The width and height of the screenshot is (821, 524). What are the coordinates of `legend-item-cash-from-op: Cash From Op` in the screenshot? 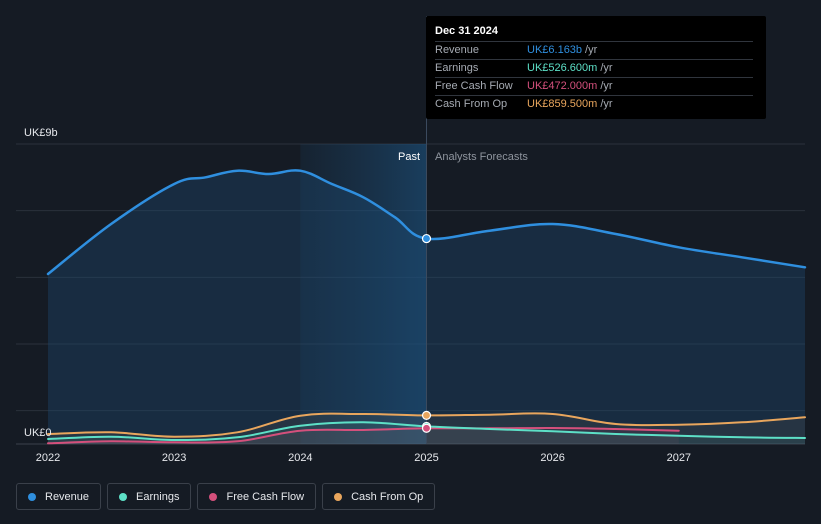 It's located at (379, 496).